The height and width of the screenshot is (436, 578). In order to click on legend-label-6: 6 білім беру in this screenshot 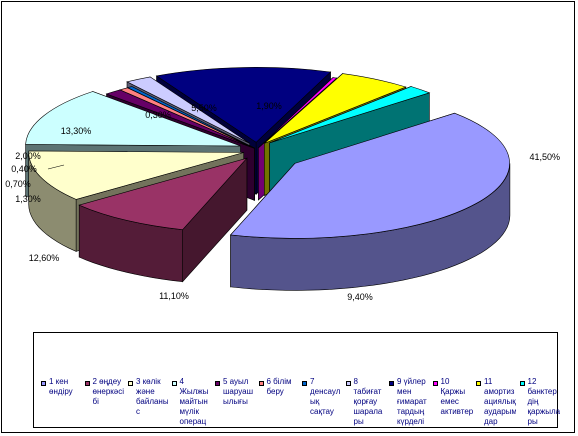, I will do `click(279, 386)`.